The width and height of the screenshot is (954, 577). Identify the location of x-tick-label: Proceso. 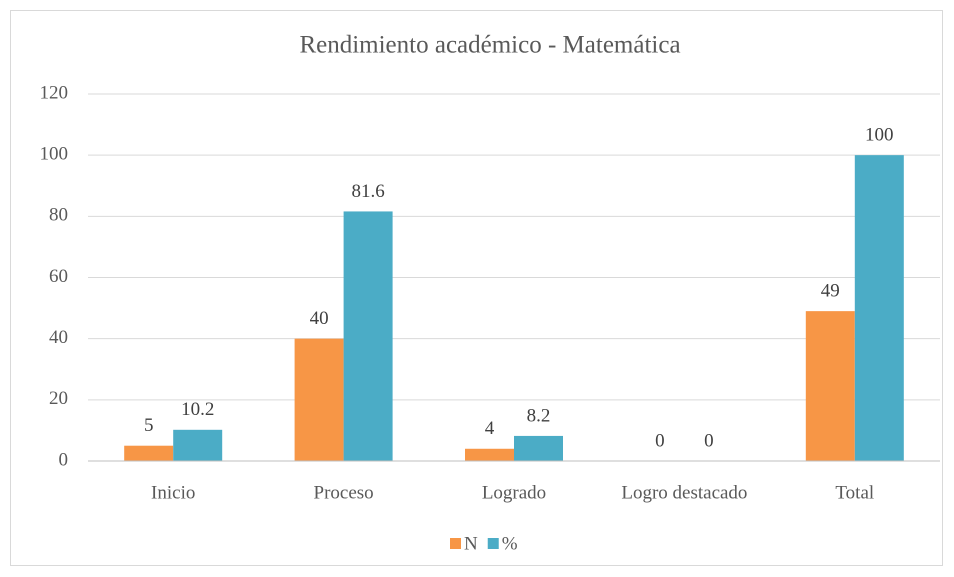
(344, 492).